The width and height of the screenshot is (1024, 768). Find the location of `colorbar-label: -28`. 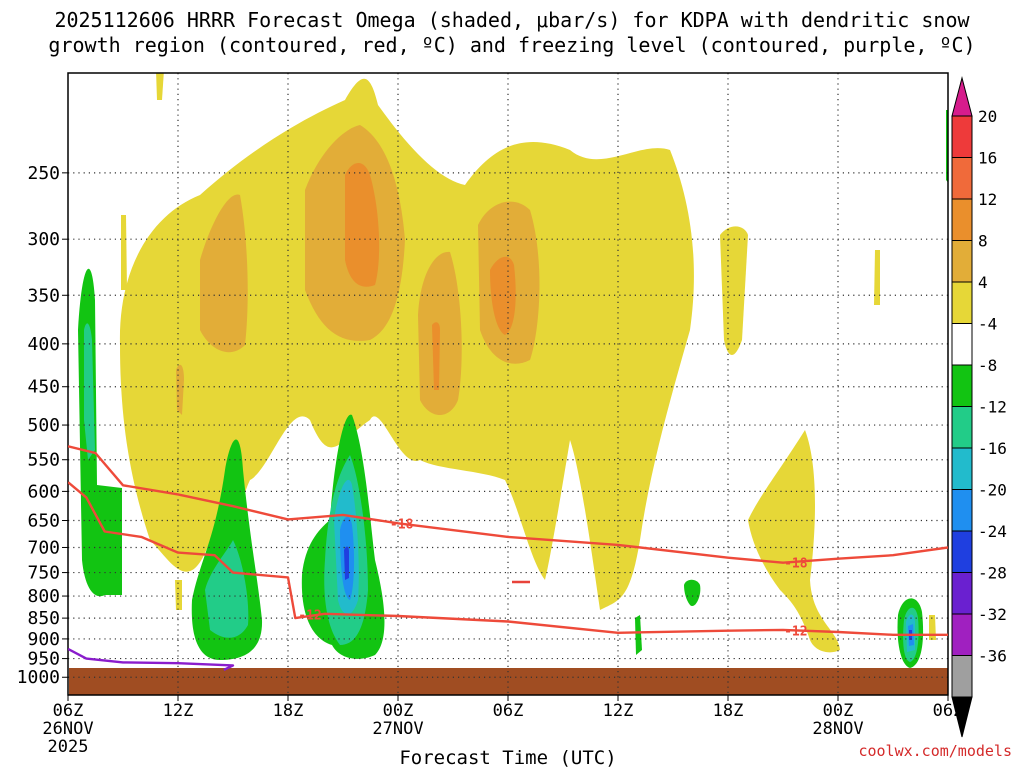

colorbar-label: -28 is located at coordinates (992, 573).